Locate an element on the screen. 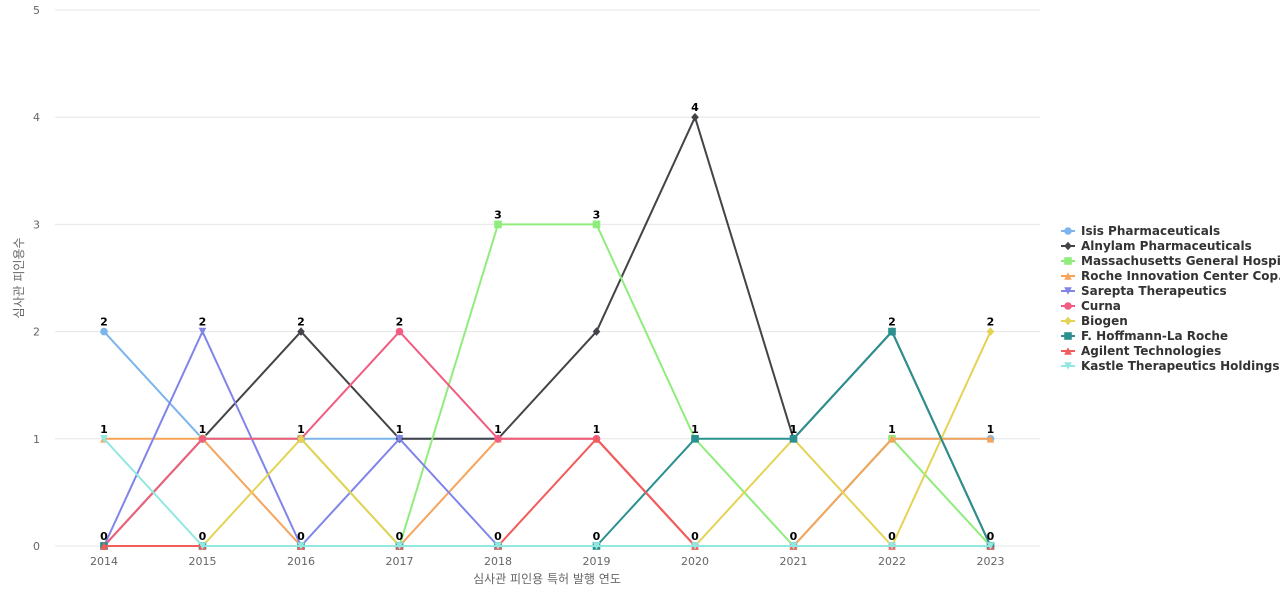 The height and width of the screenshot is (600, 1280). legend-item: Sarepta Therapeutics is located at coordinates (1144, 291).